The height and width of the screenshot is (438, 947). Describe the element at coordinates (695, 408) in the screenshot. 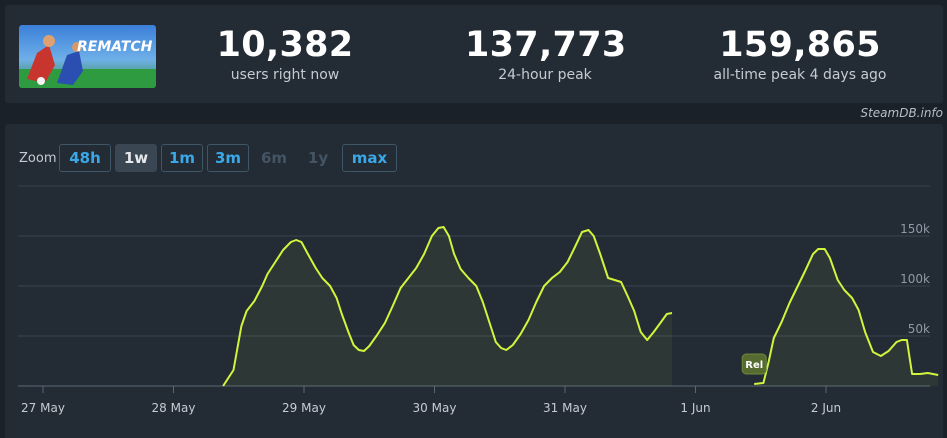

I see `x-tick-label: 1 Jun` at that location.